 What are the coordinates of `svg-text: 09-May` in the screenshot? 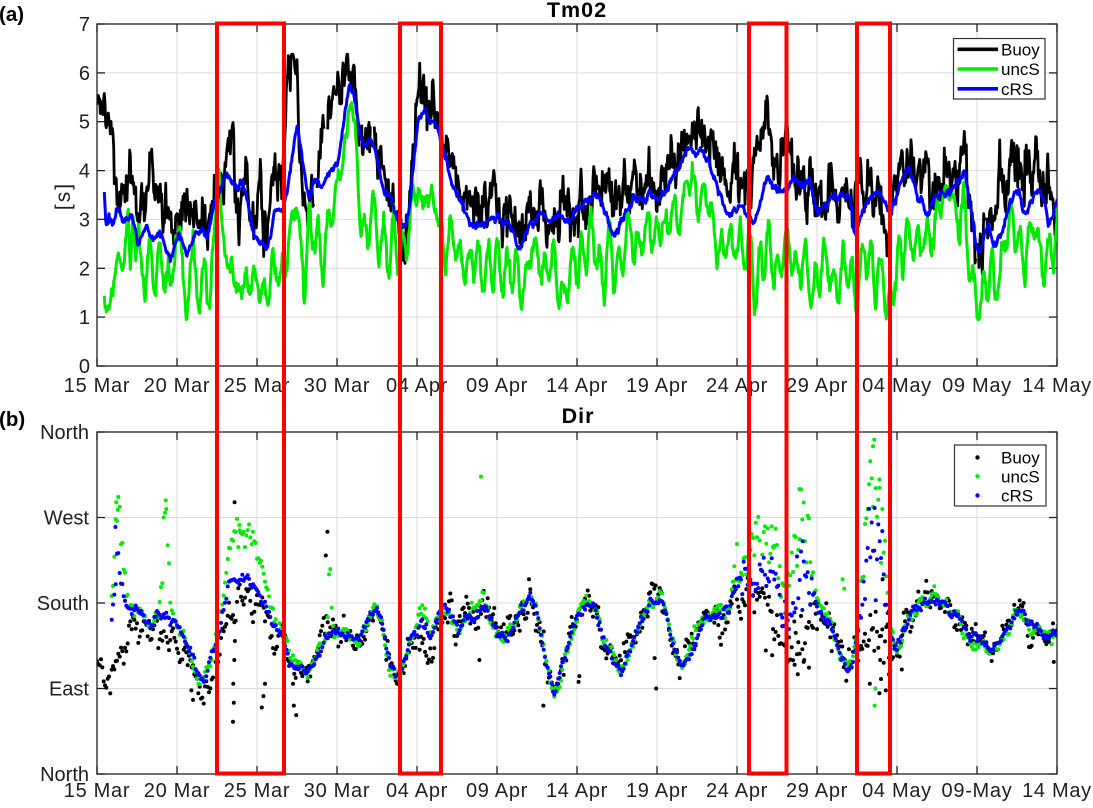 It's located at (977, 791).